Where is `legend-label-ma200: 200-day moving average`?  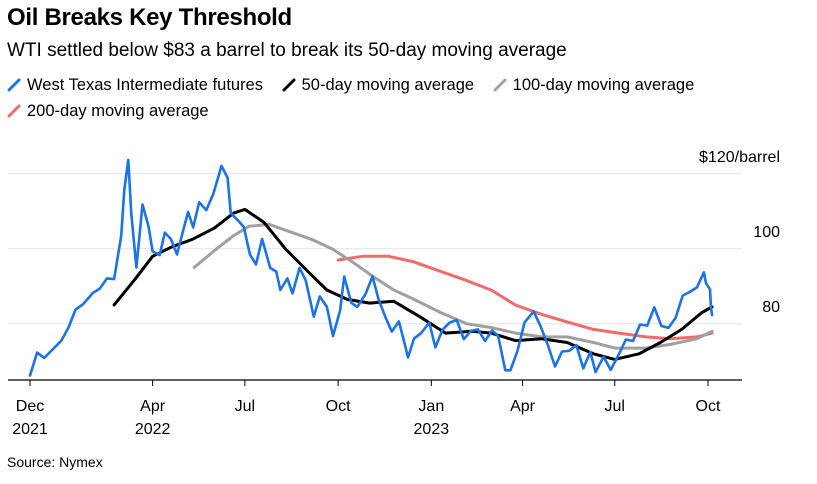 legend-label-ma200: 200-day moving average is located at coordinates (118, 111).